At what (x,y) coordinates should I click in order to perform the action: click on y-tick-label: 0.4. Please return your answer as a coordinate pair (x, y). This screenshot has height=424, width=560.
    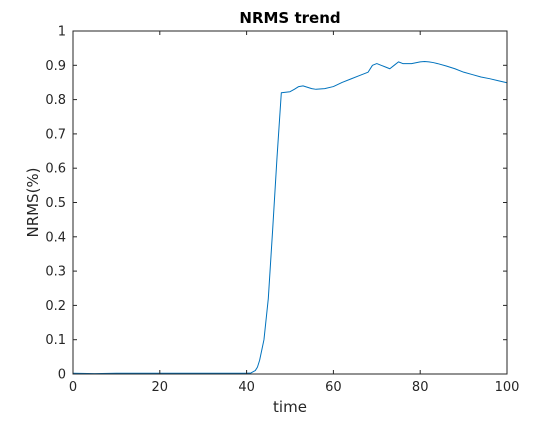
    Looking at the image, I should click on (55, 237).